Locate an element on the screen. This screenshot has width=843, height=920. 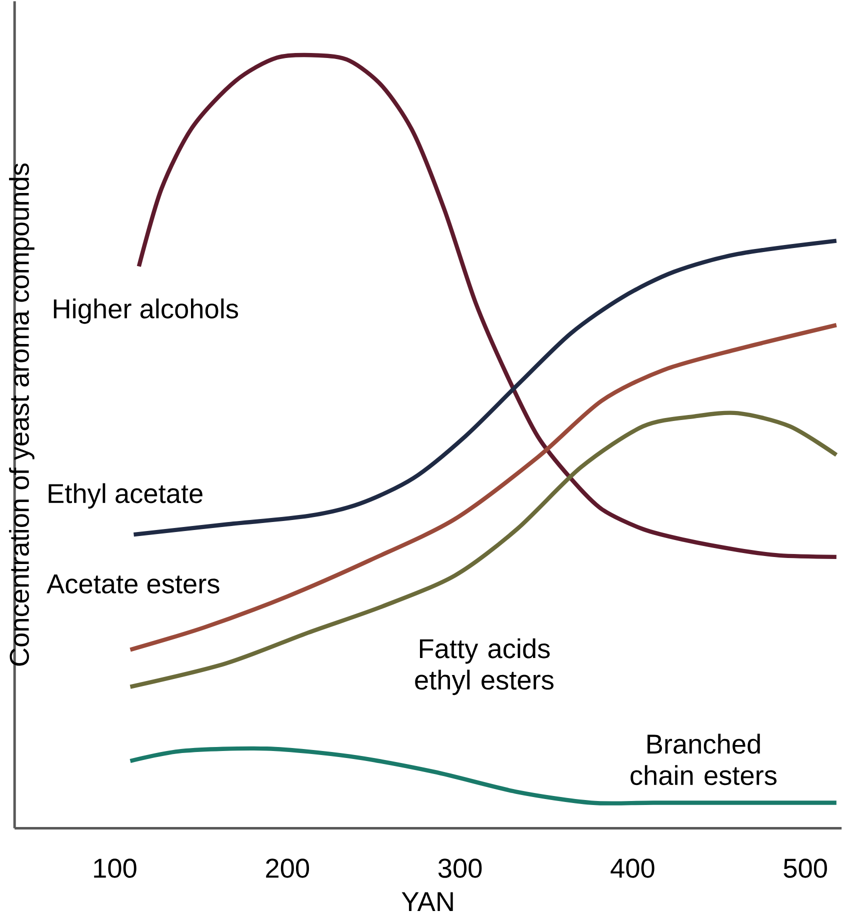
x-tick-label: 100 is located at coordinates (115, 868).